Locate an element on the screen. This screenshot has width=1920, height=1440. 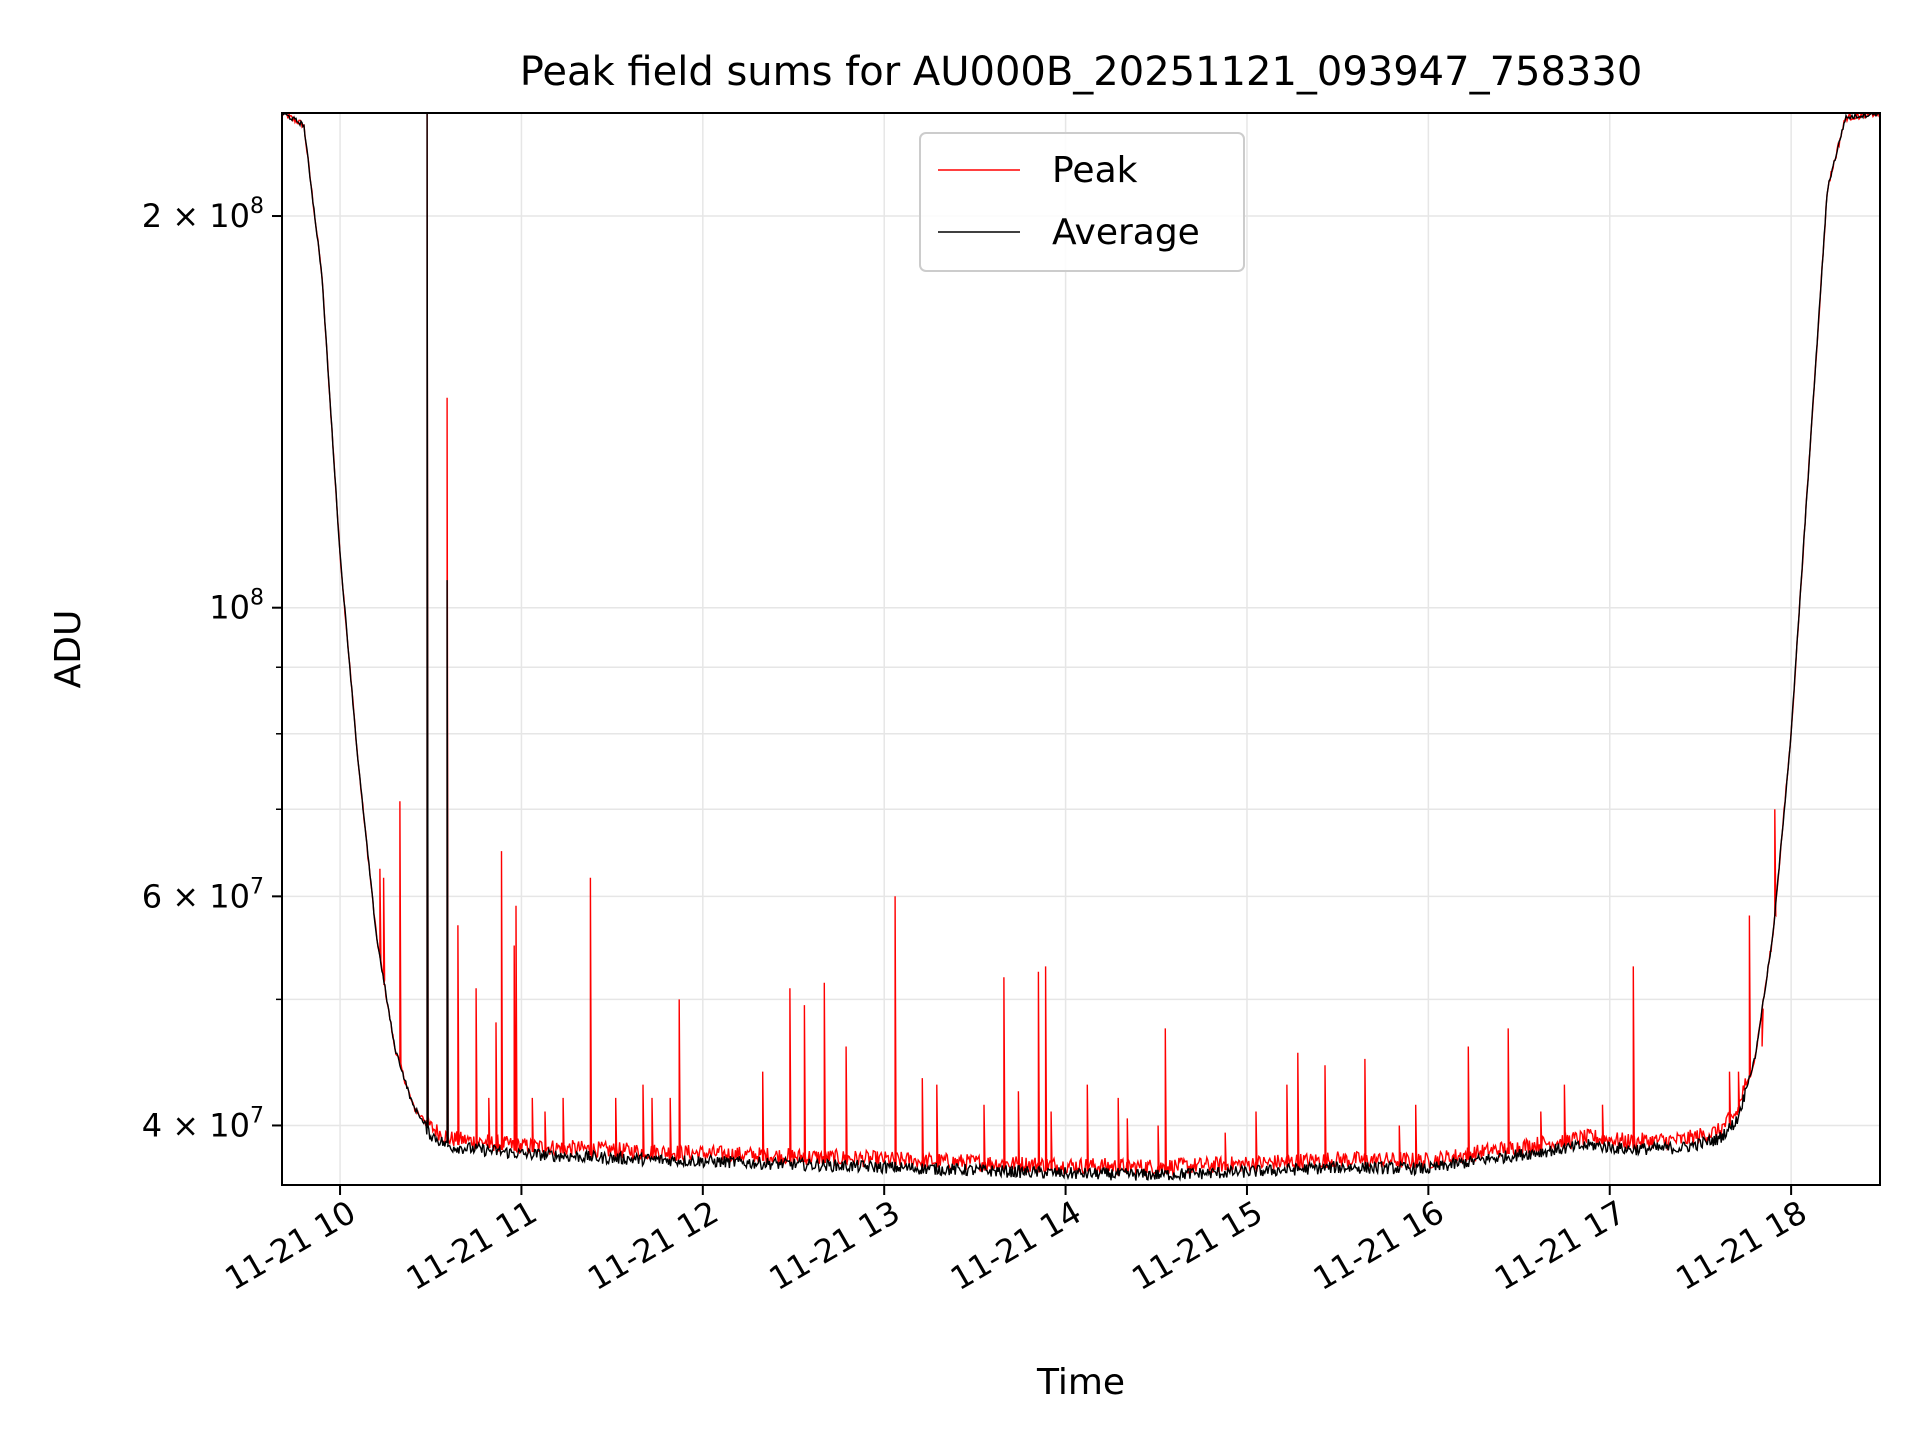
legend-average-label: Average is located at coordinates (1126, 232).